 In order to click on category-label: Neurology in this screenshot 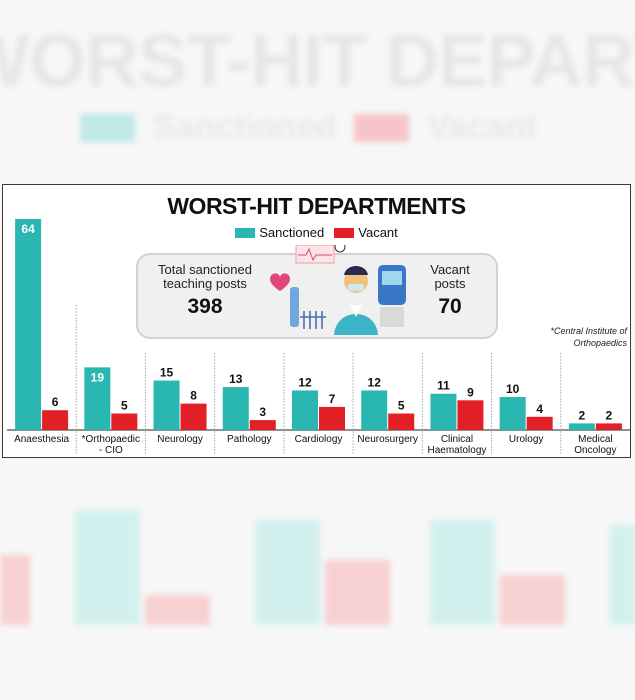, I will do `click(180, 439)`.